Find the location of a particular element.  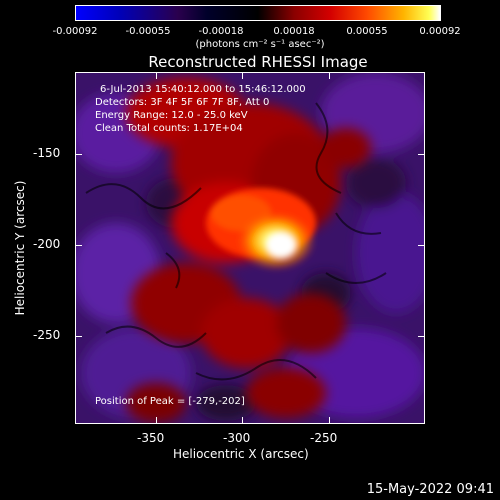

colorbar-tick-label: -0.00018 is located at coordinates (221, 31).